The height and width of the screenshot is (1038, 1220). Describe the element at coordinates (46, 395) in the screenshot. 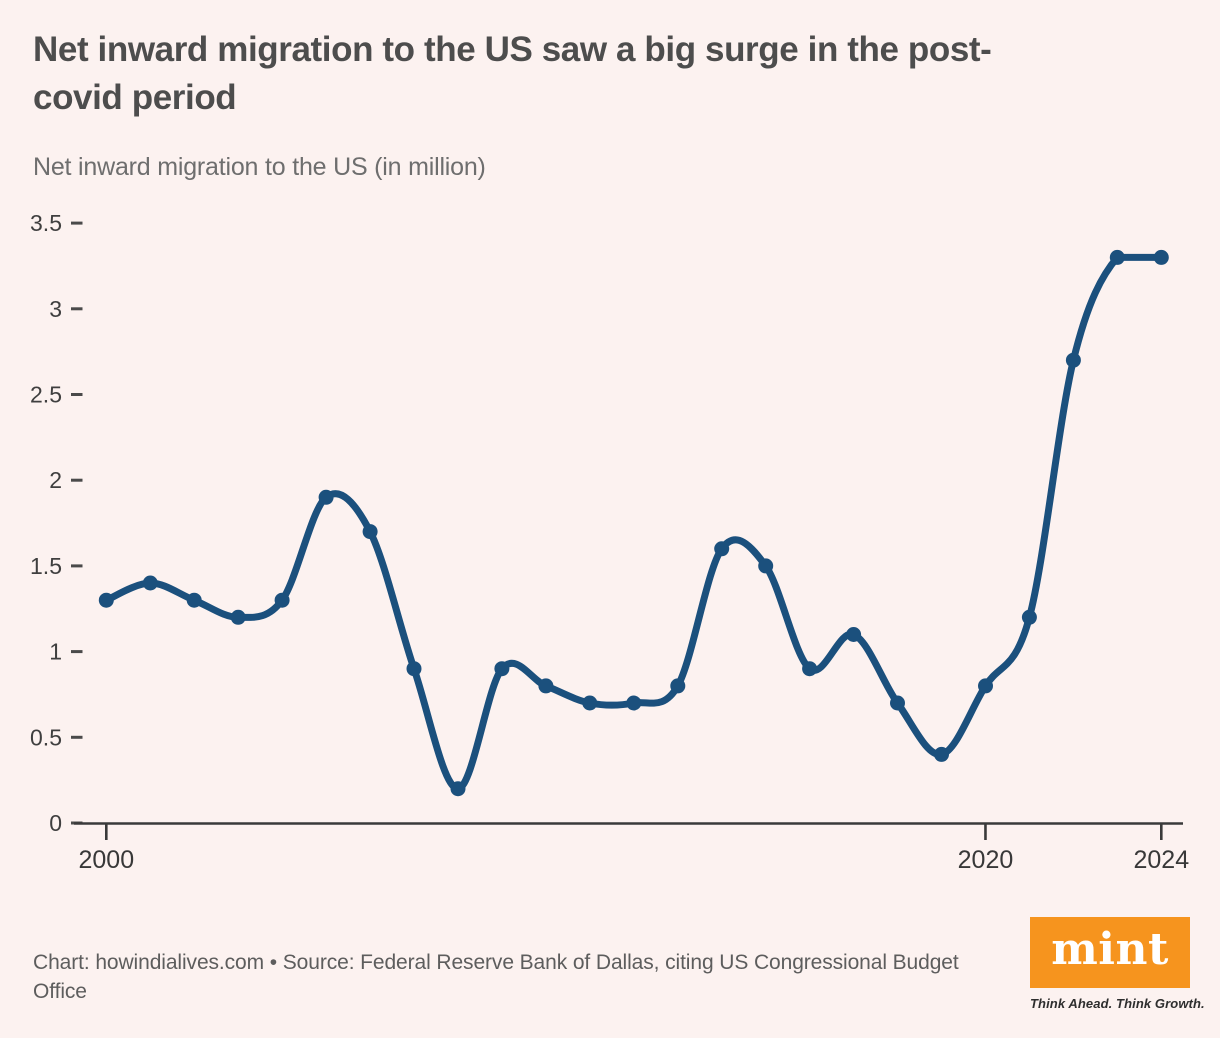

I see `y-tick-label: 2.5` at that location.